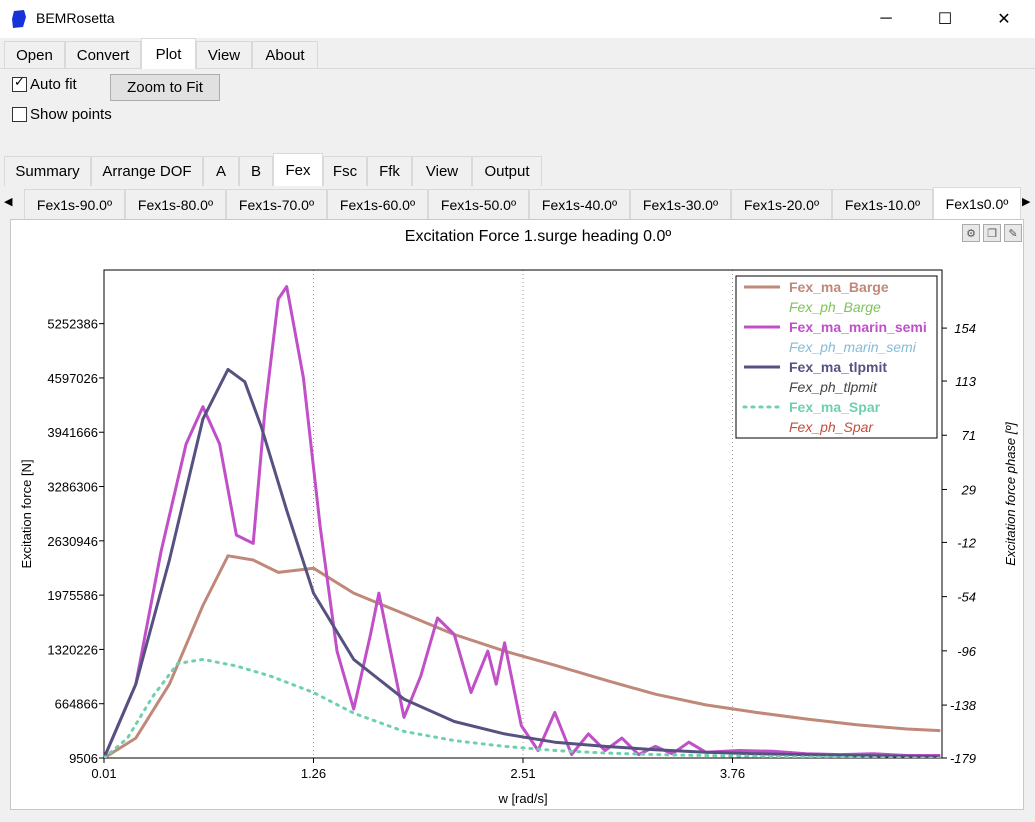  I want to click on tab-convert: Convert, so click(103, 54).